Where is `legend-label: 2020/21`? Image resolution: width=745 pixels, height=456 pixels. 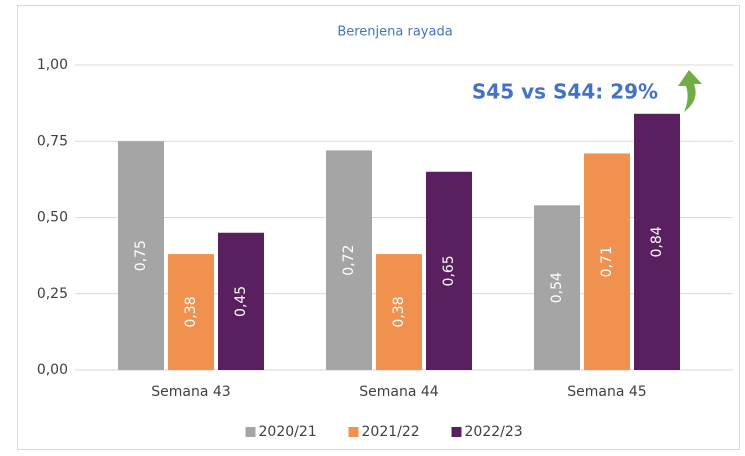 legend-label: 2020/21 is located at coordinates (288, 432).